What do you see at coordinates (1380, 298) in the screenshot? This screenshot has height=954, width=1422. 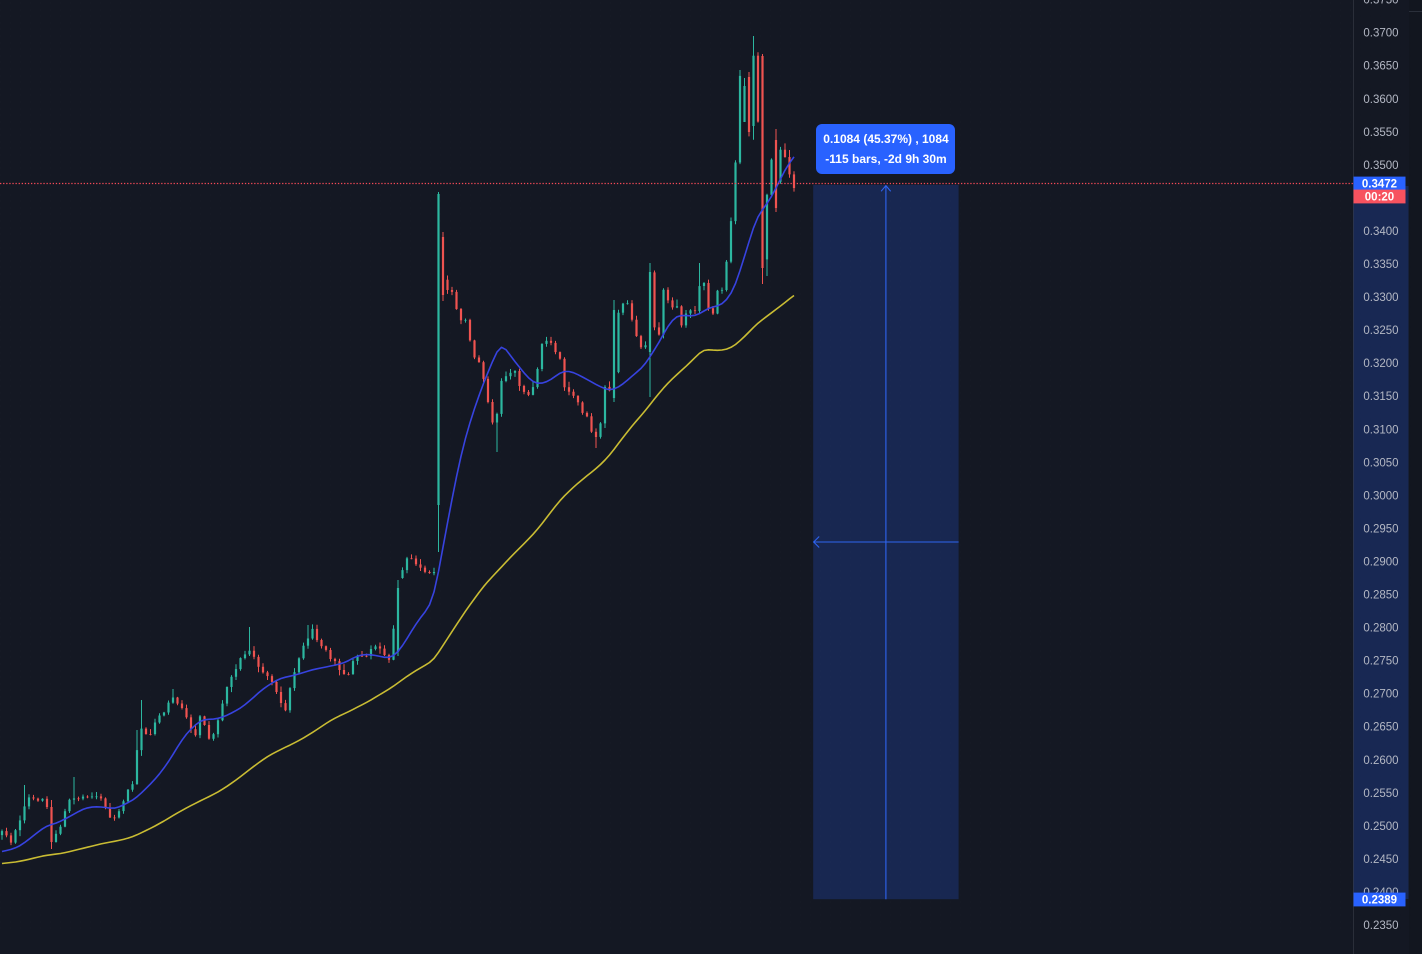 I see `svg-text: 0.3300` at bounding box center [1380, 298].